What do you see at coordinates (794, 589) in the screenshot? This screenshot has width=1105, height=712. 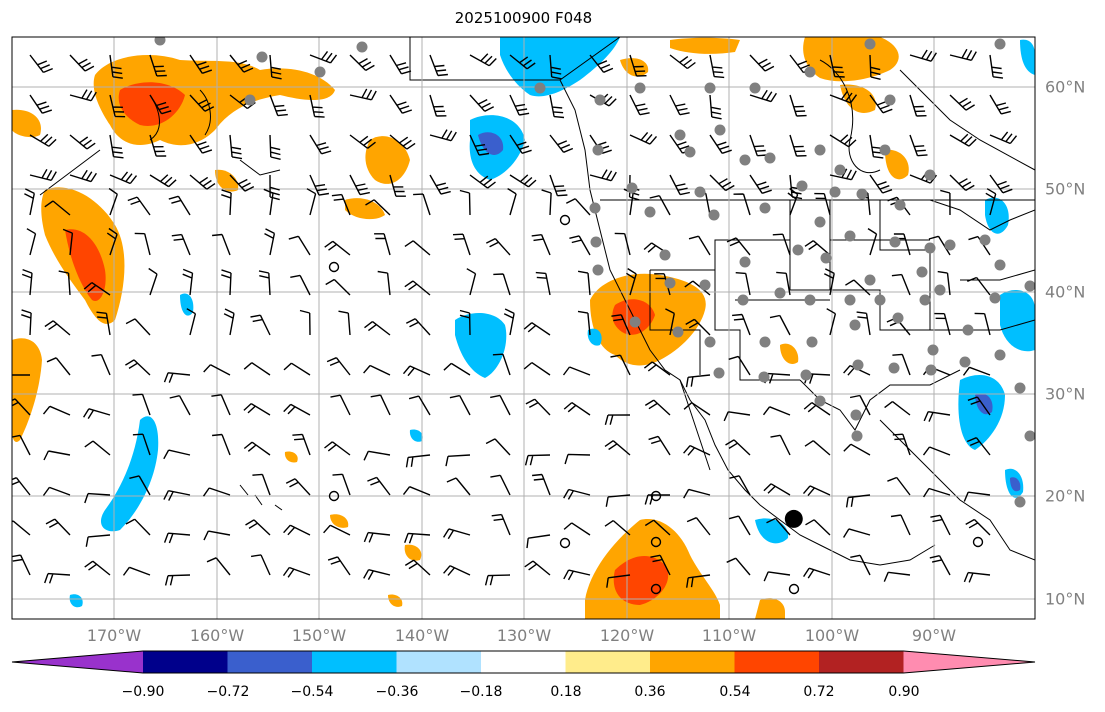 I see `calm-wind-marker` at bounding box center [794, 589].